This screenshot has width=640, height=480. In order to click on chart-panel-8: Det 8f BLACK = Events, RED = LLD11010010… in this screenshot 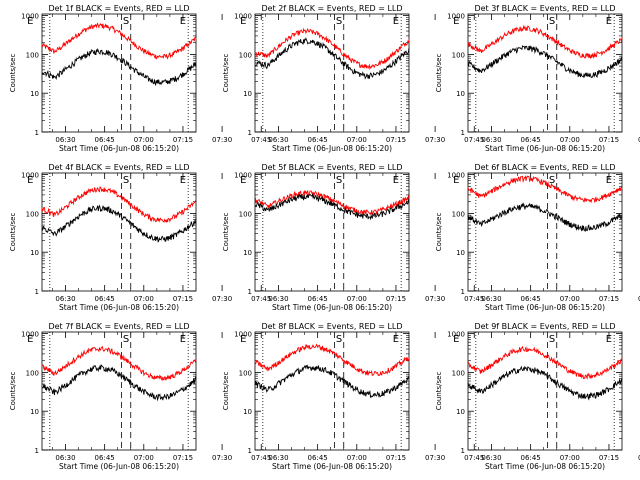, I will do `click(353, 396)`.